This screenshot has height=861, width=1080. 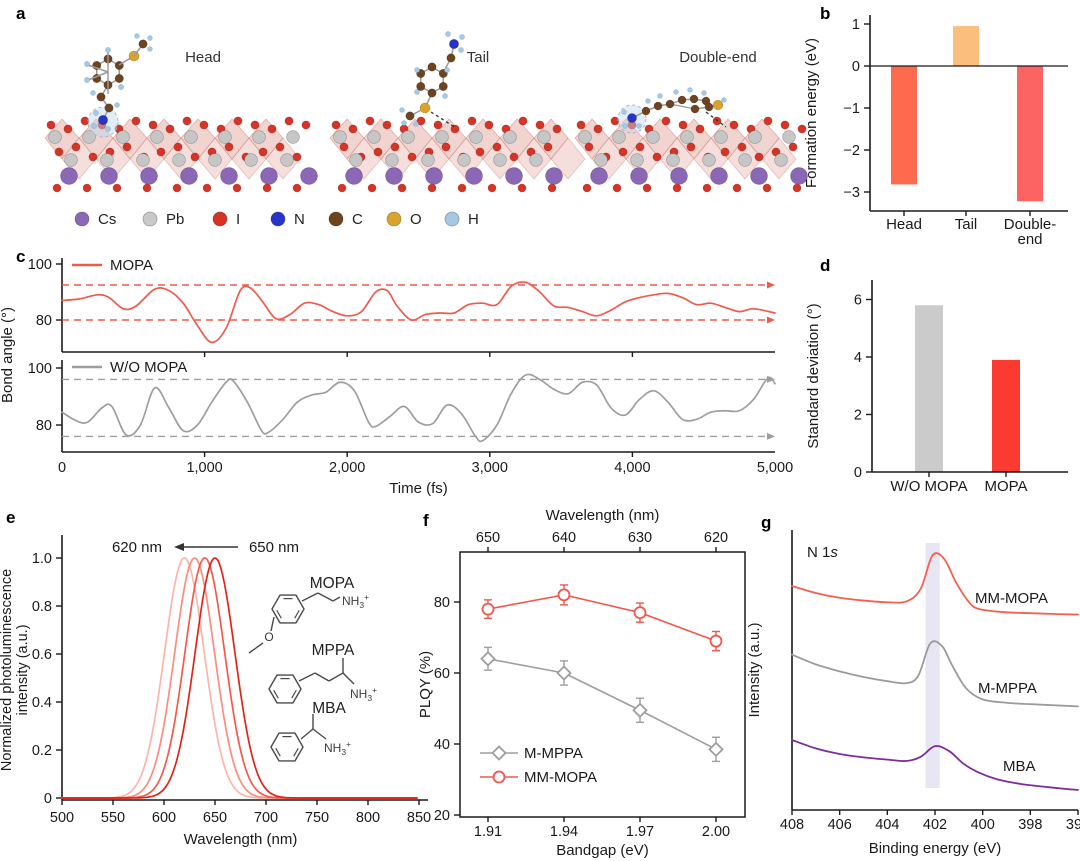 I want to click on legend-label-cs: Cs, so click(x=107, y=219).